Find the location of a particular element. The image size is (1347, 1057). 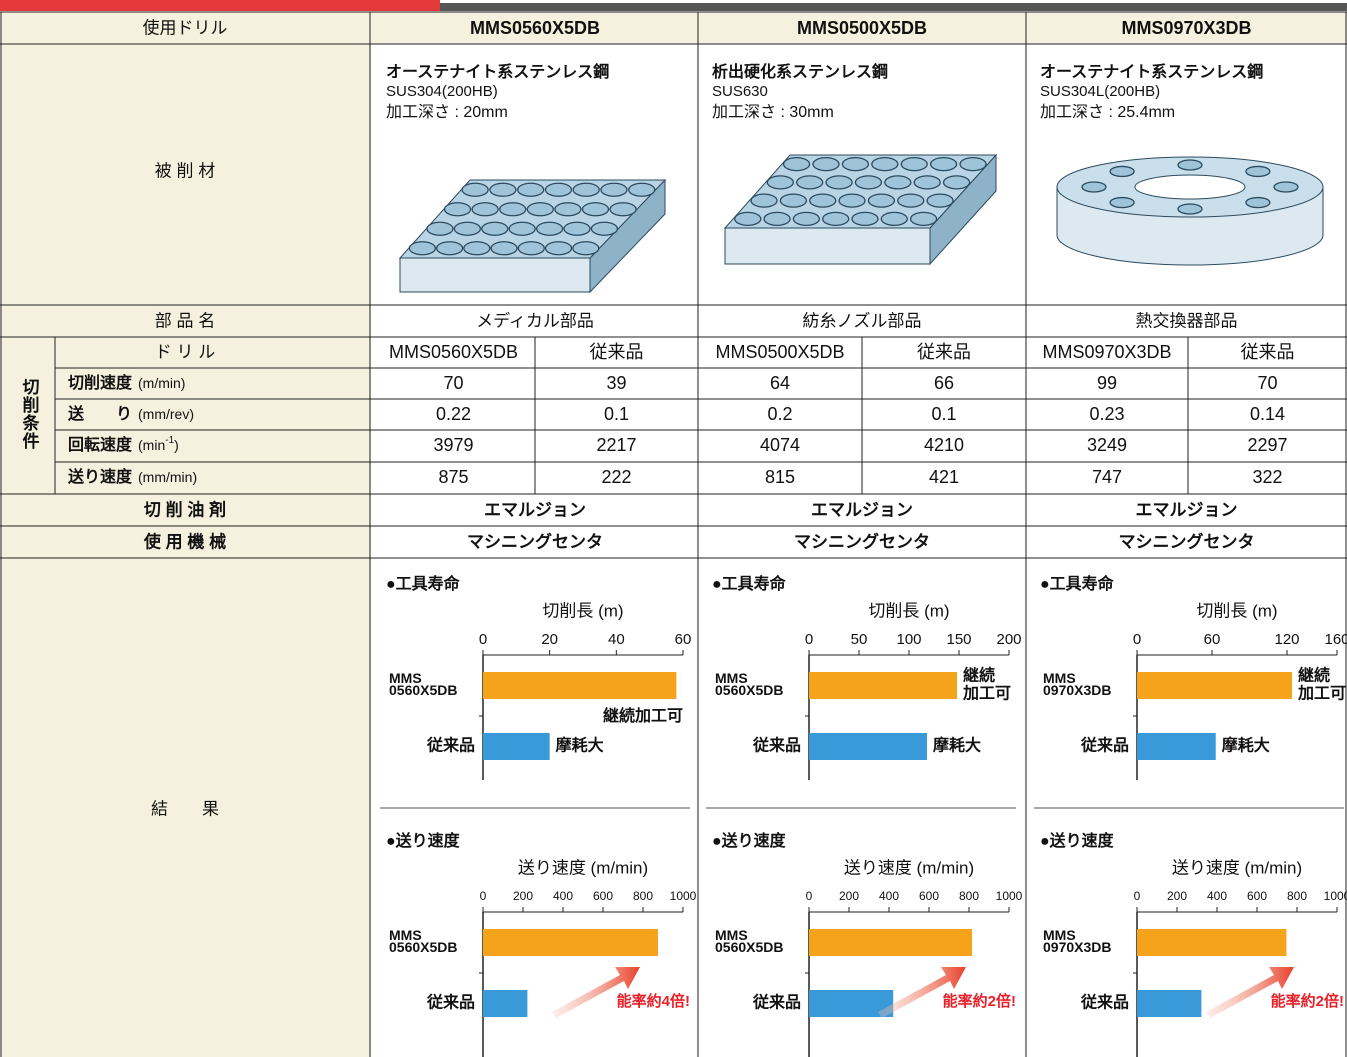

machining-depth: 加工深さ : 25.4mm is located at coordinates (1107, 112).